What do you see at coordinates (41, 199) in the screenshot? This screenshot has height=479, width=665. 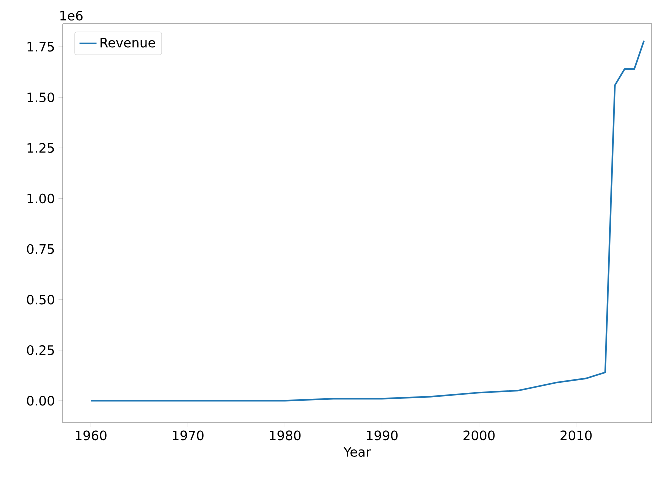 I see `y-tick-label: 1.00` at bounding box center [41, 199].